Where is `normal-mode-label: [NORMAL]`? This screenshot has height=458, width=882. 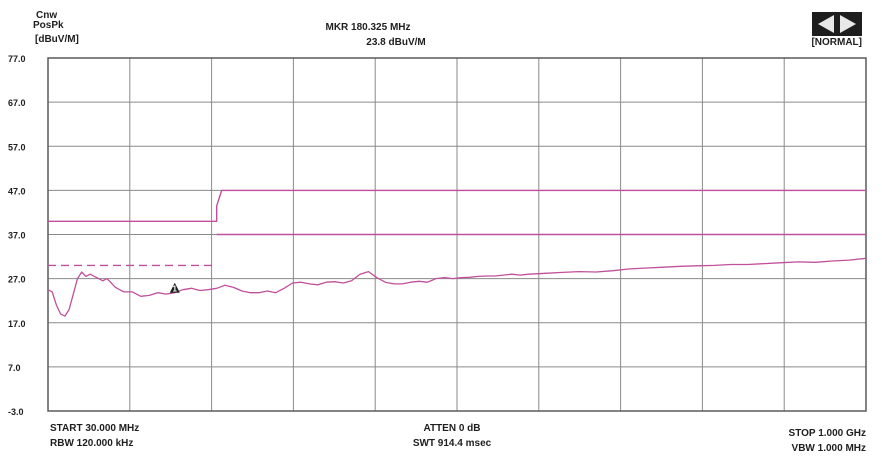
normal-mode-label: [NORMAL] is located at coordinates (836, 42).